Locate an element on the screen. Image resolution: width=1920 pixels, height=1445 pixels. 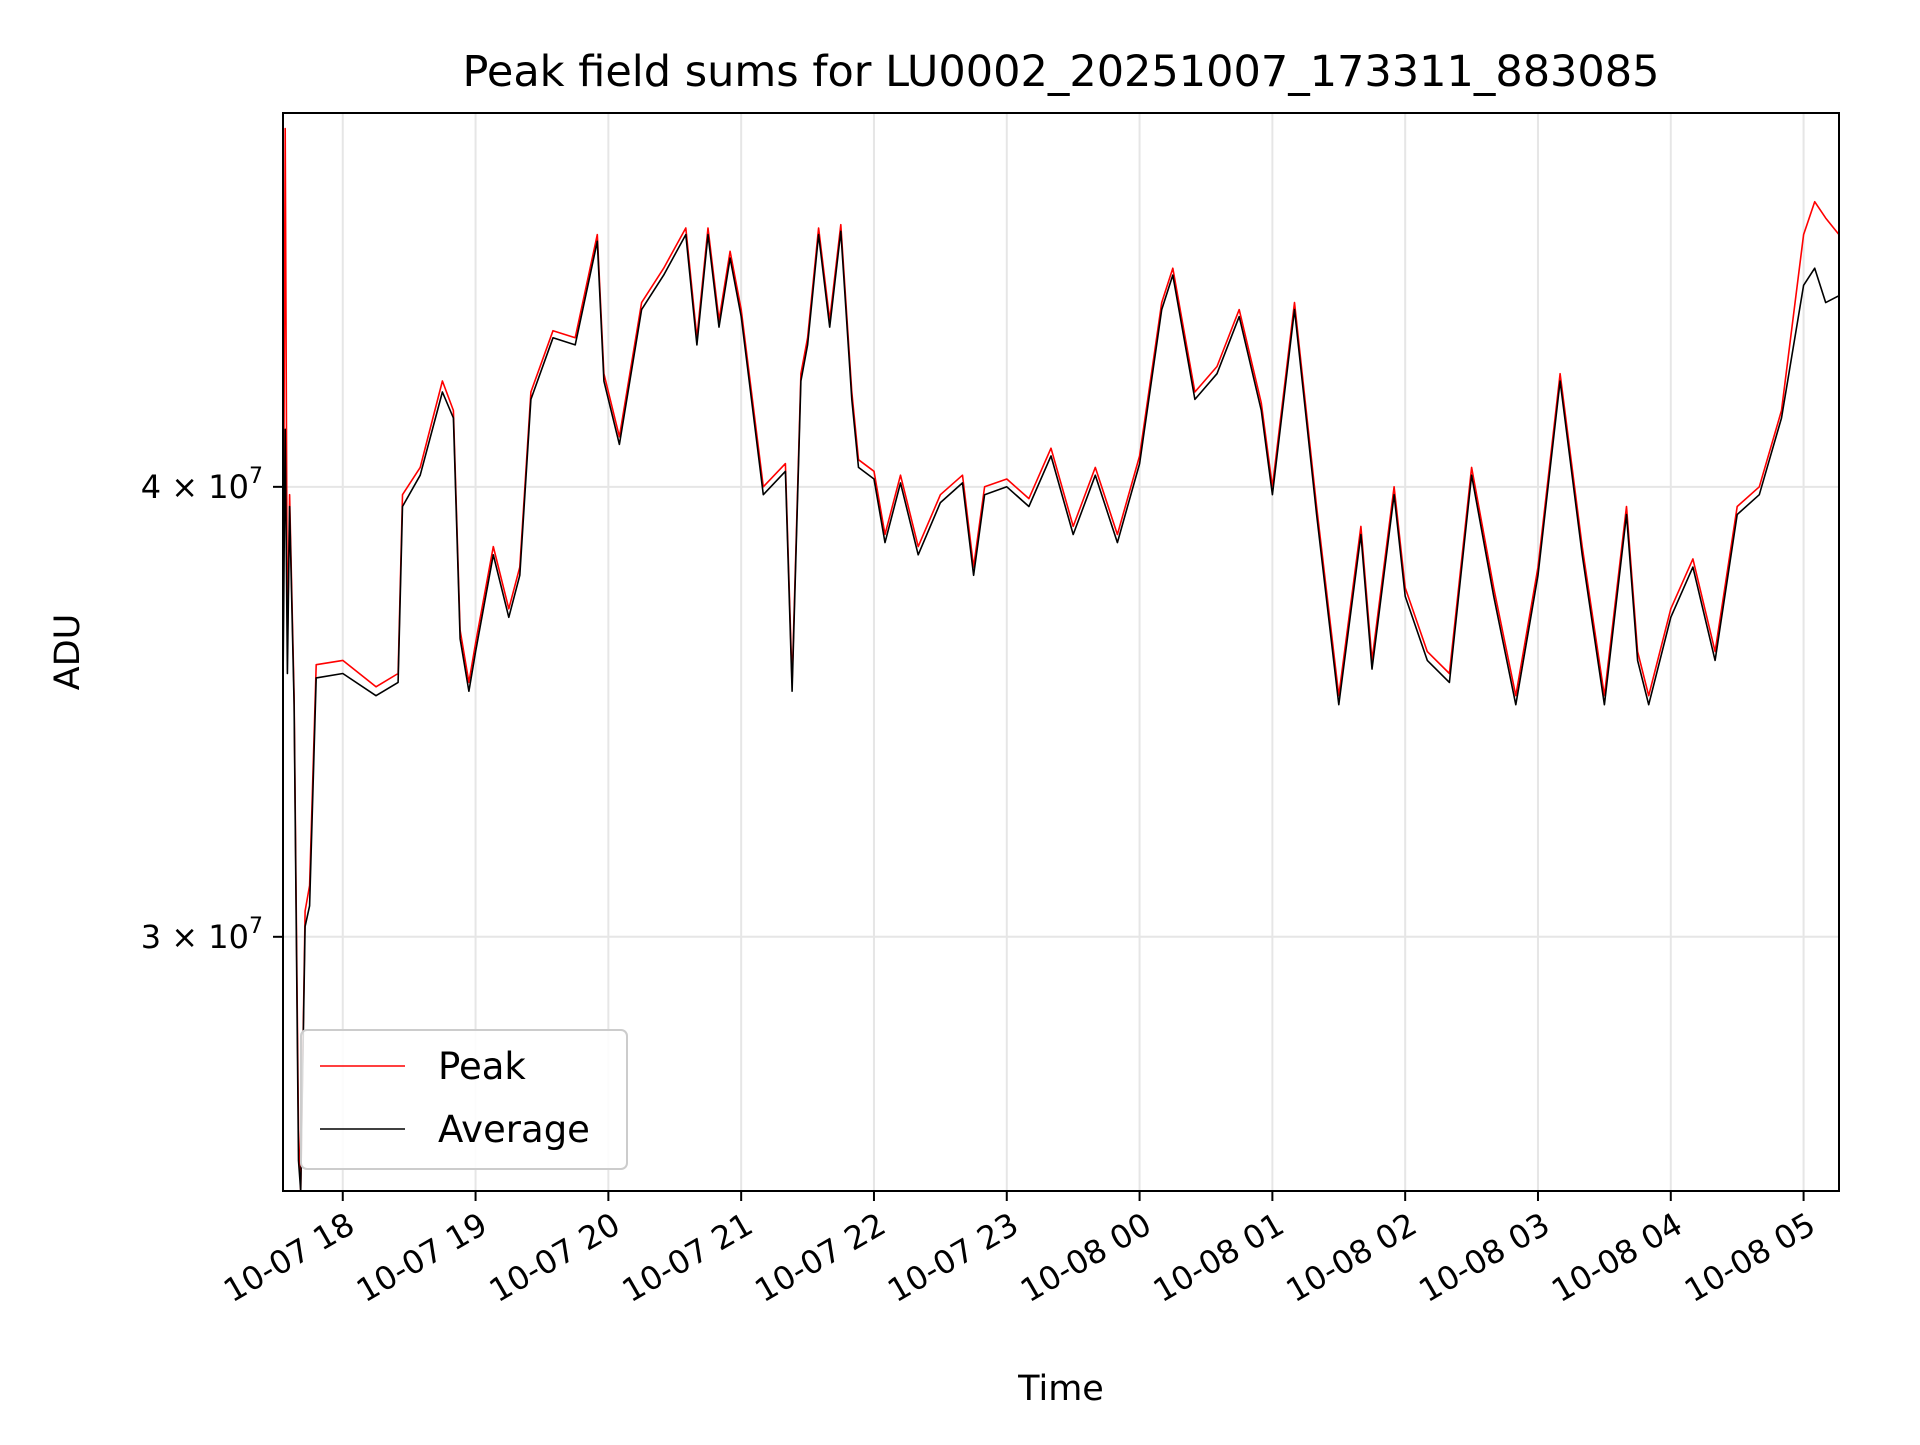
legend-label-peak: Peak is located at coordinates (482, 1066).